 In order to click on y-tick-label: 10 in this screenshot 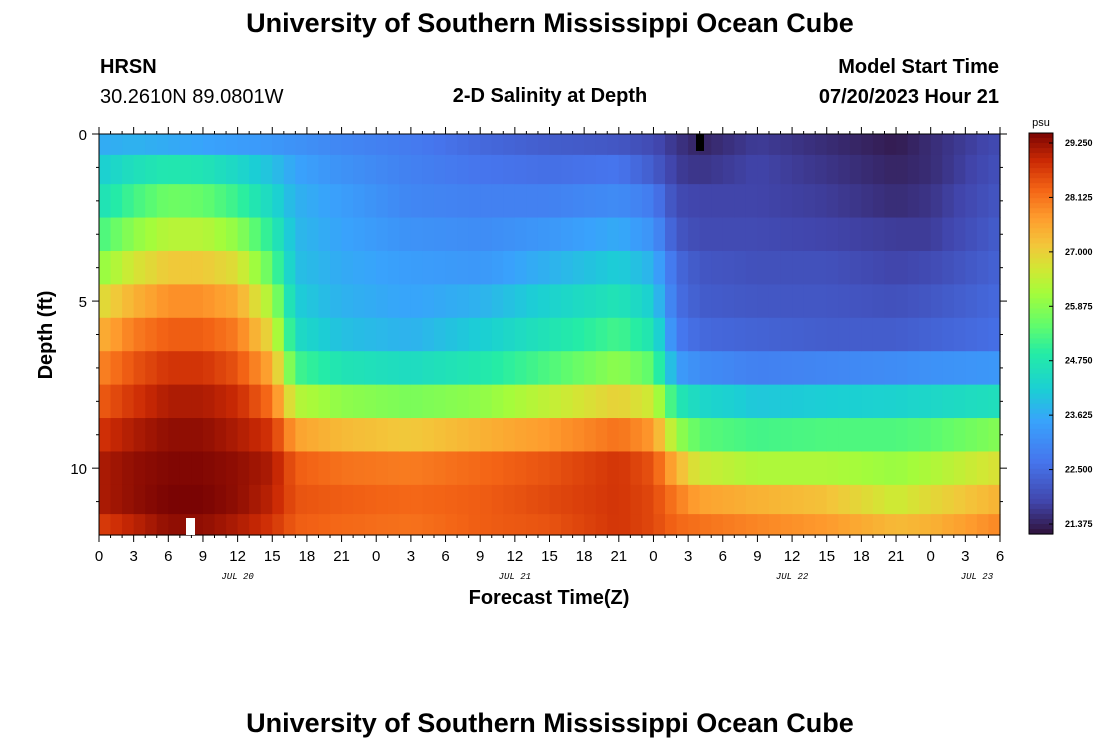, I will do `click(78, 469)`.